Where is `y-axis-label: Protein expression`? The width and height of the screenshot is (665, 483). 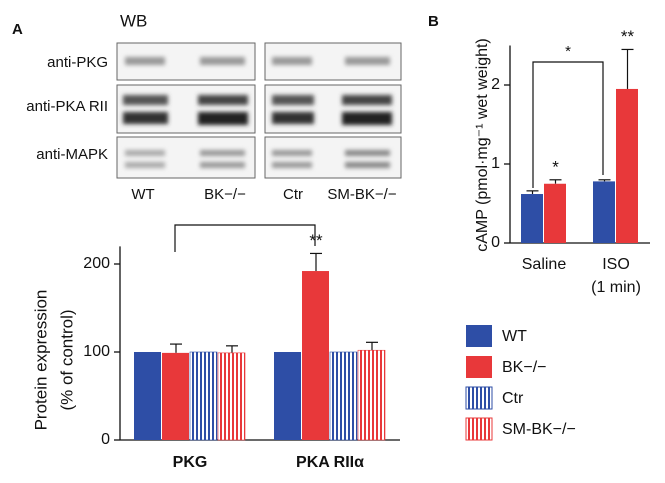
y-axis-label: Protein expression is located at coordinates (40, 360).